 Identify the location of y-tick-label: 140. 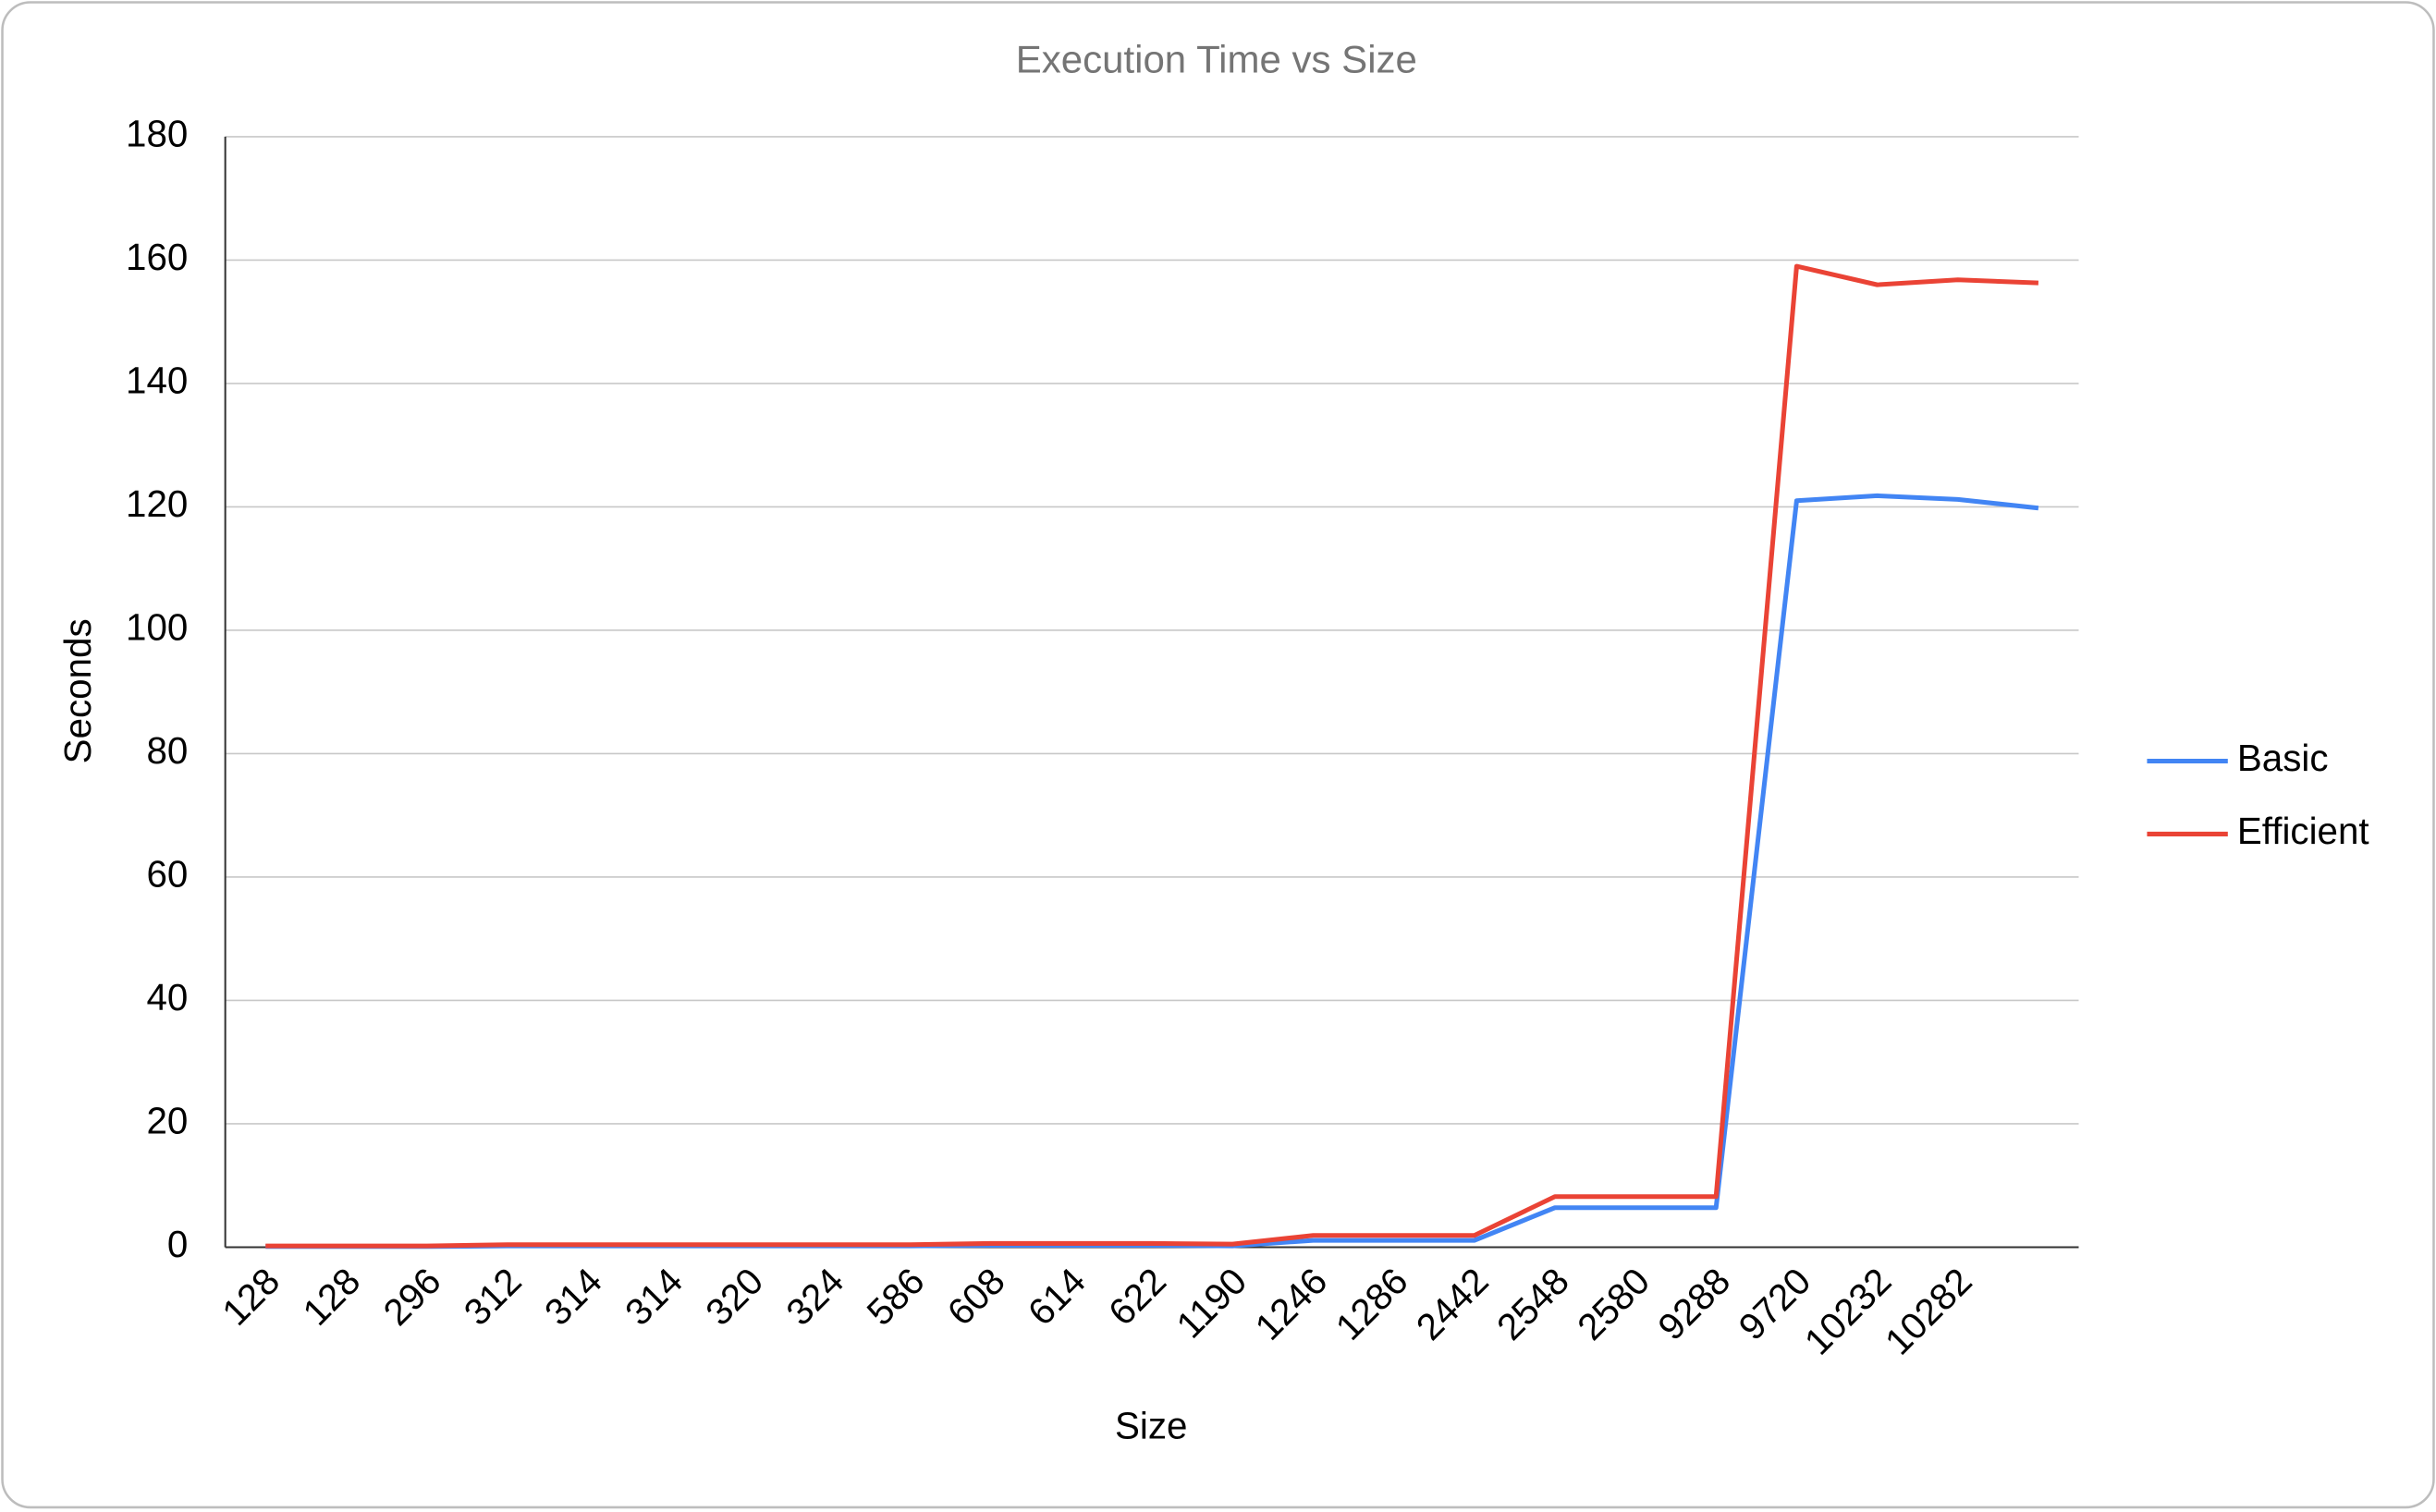
(157, 381).